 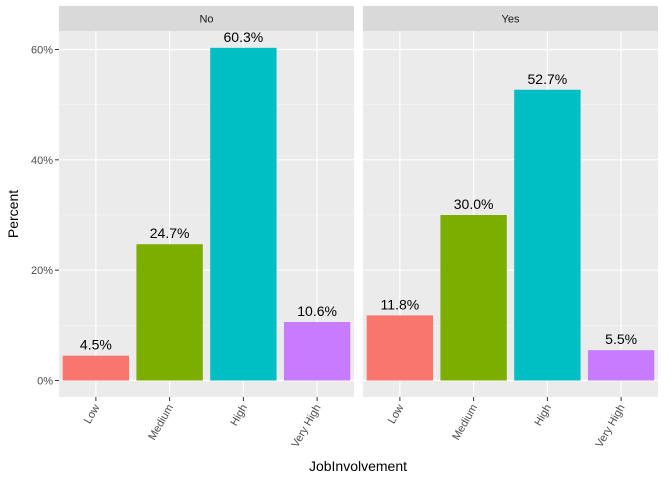 I want to click on facet-strip-label: No, so click(x=206, y=20).